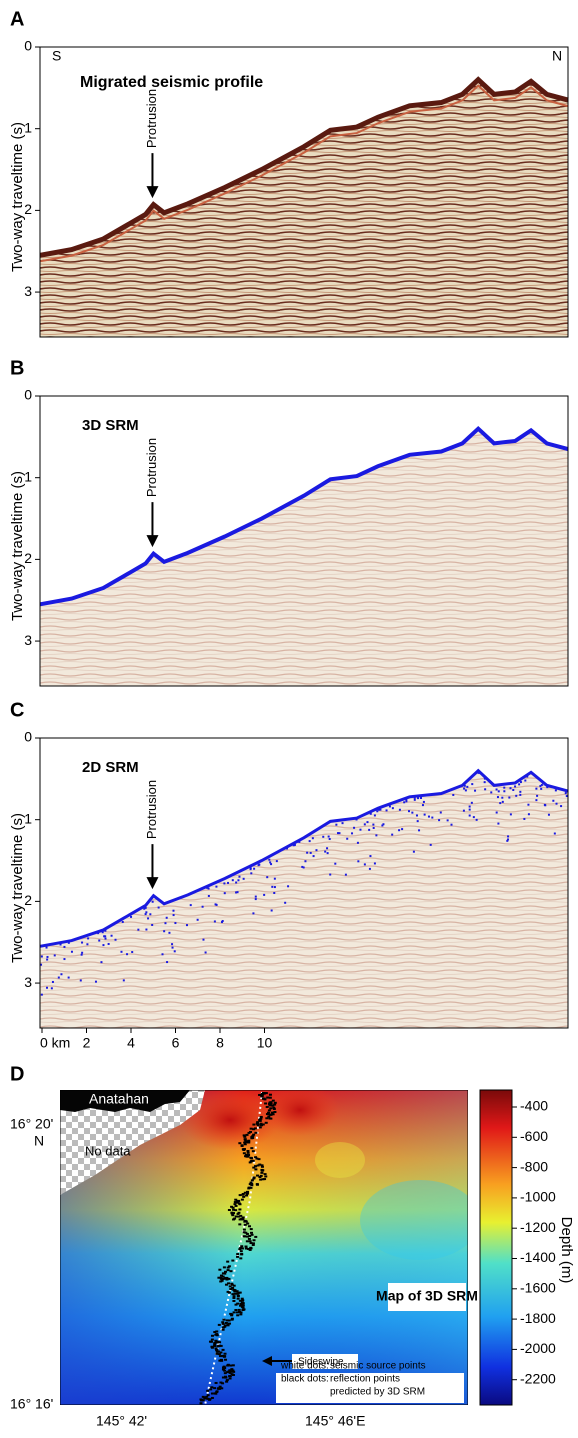 This screenshot has height=1438, width=578. Describe the element at coordinates (321, 1362) in the screenshot. I see `sideswipe-label: Sideswipe` at that location.